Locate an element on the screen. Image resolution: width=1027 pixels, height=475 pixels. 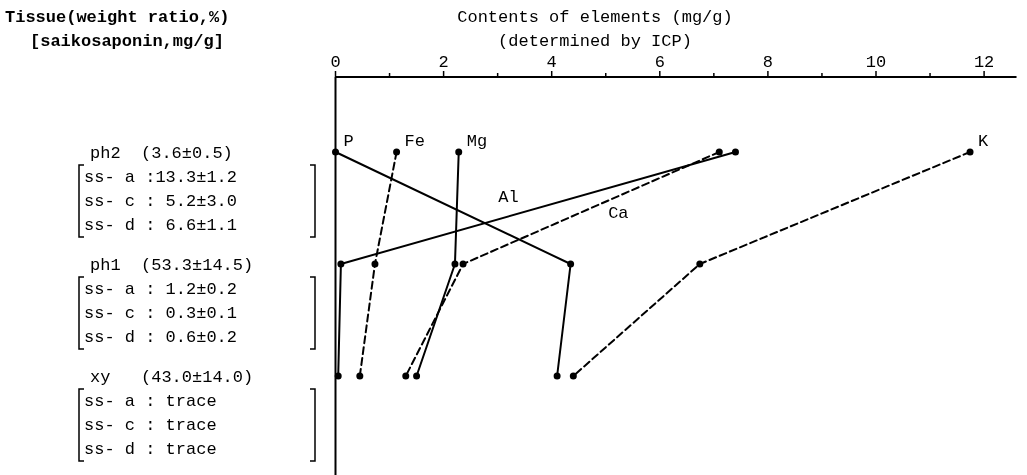
series-label: Al is located at coordinates (508, 197).